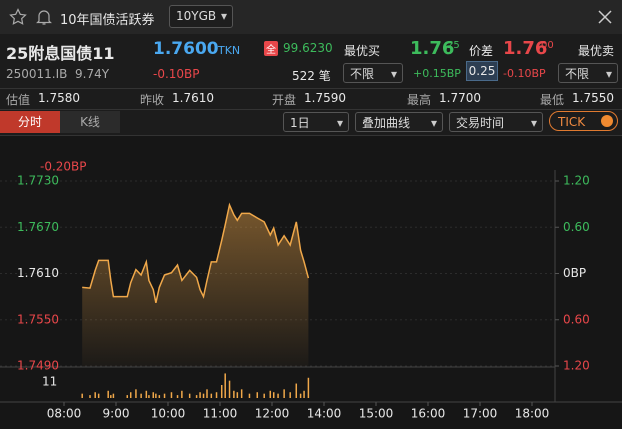 This screenshot has height=429, width=622. Describe the element at coordinates (38, 319) in the screenshot. I see `y-tick-label: 1.7550` at that location.